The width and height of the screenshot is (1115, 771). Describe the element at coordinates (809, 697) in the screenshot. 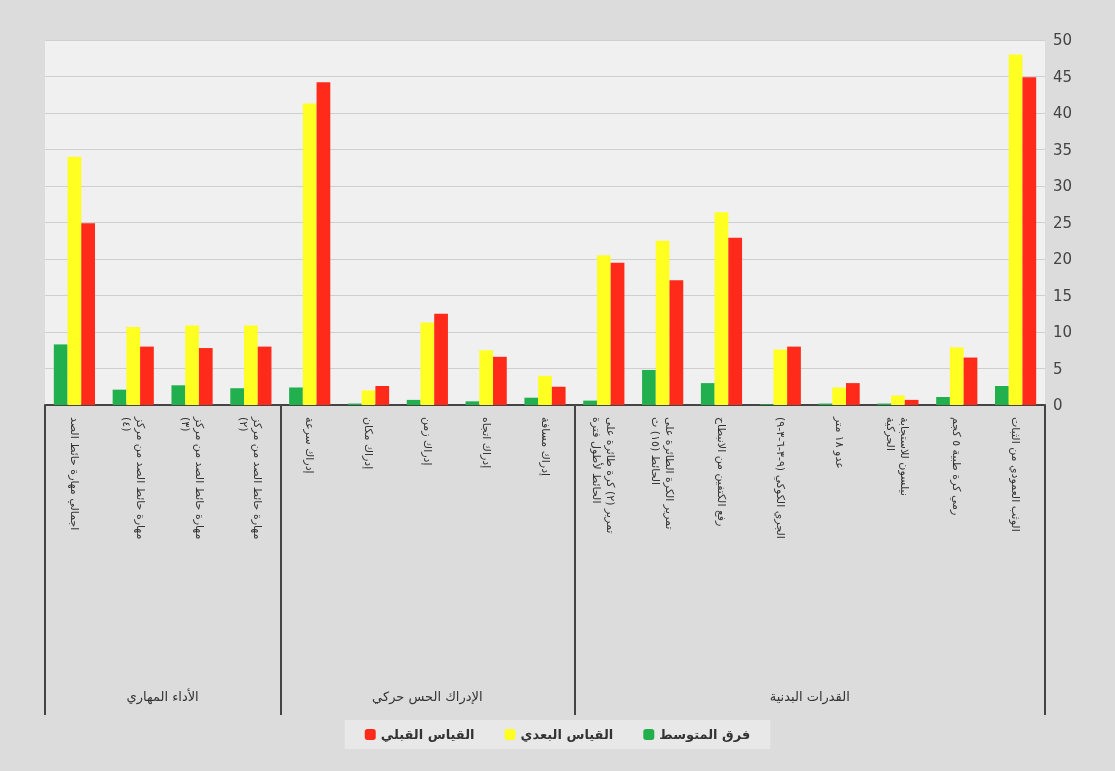

I see `text: القدرات البدنية` at that location.